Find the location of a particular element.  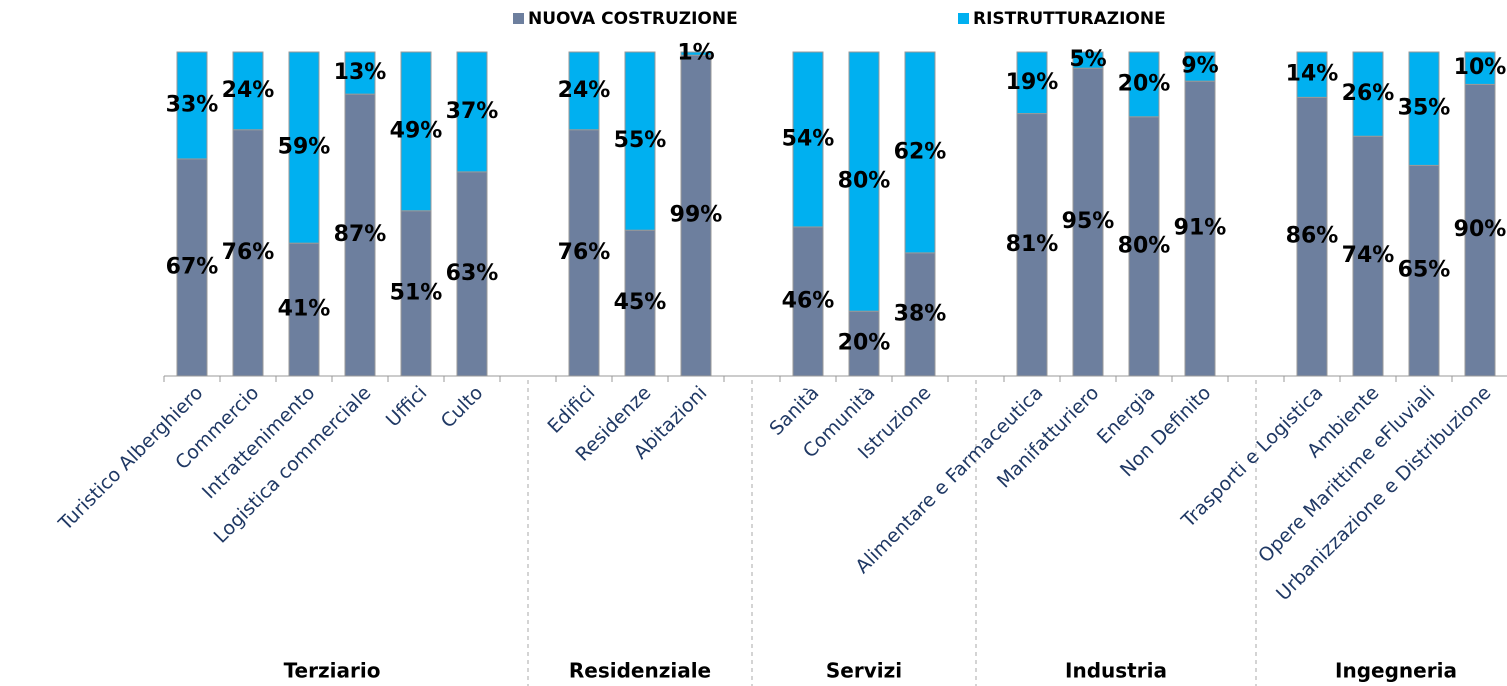

data-label: 95% is located at coordinates (1088, 221).